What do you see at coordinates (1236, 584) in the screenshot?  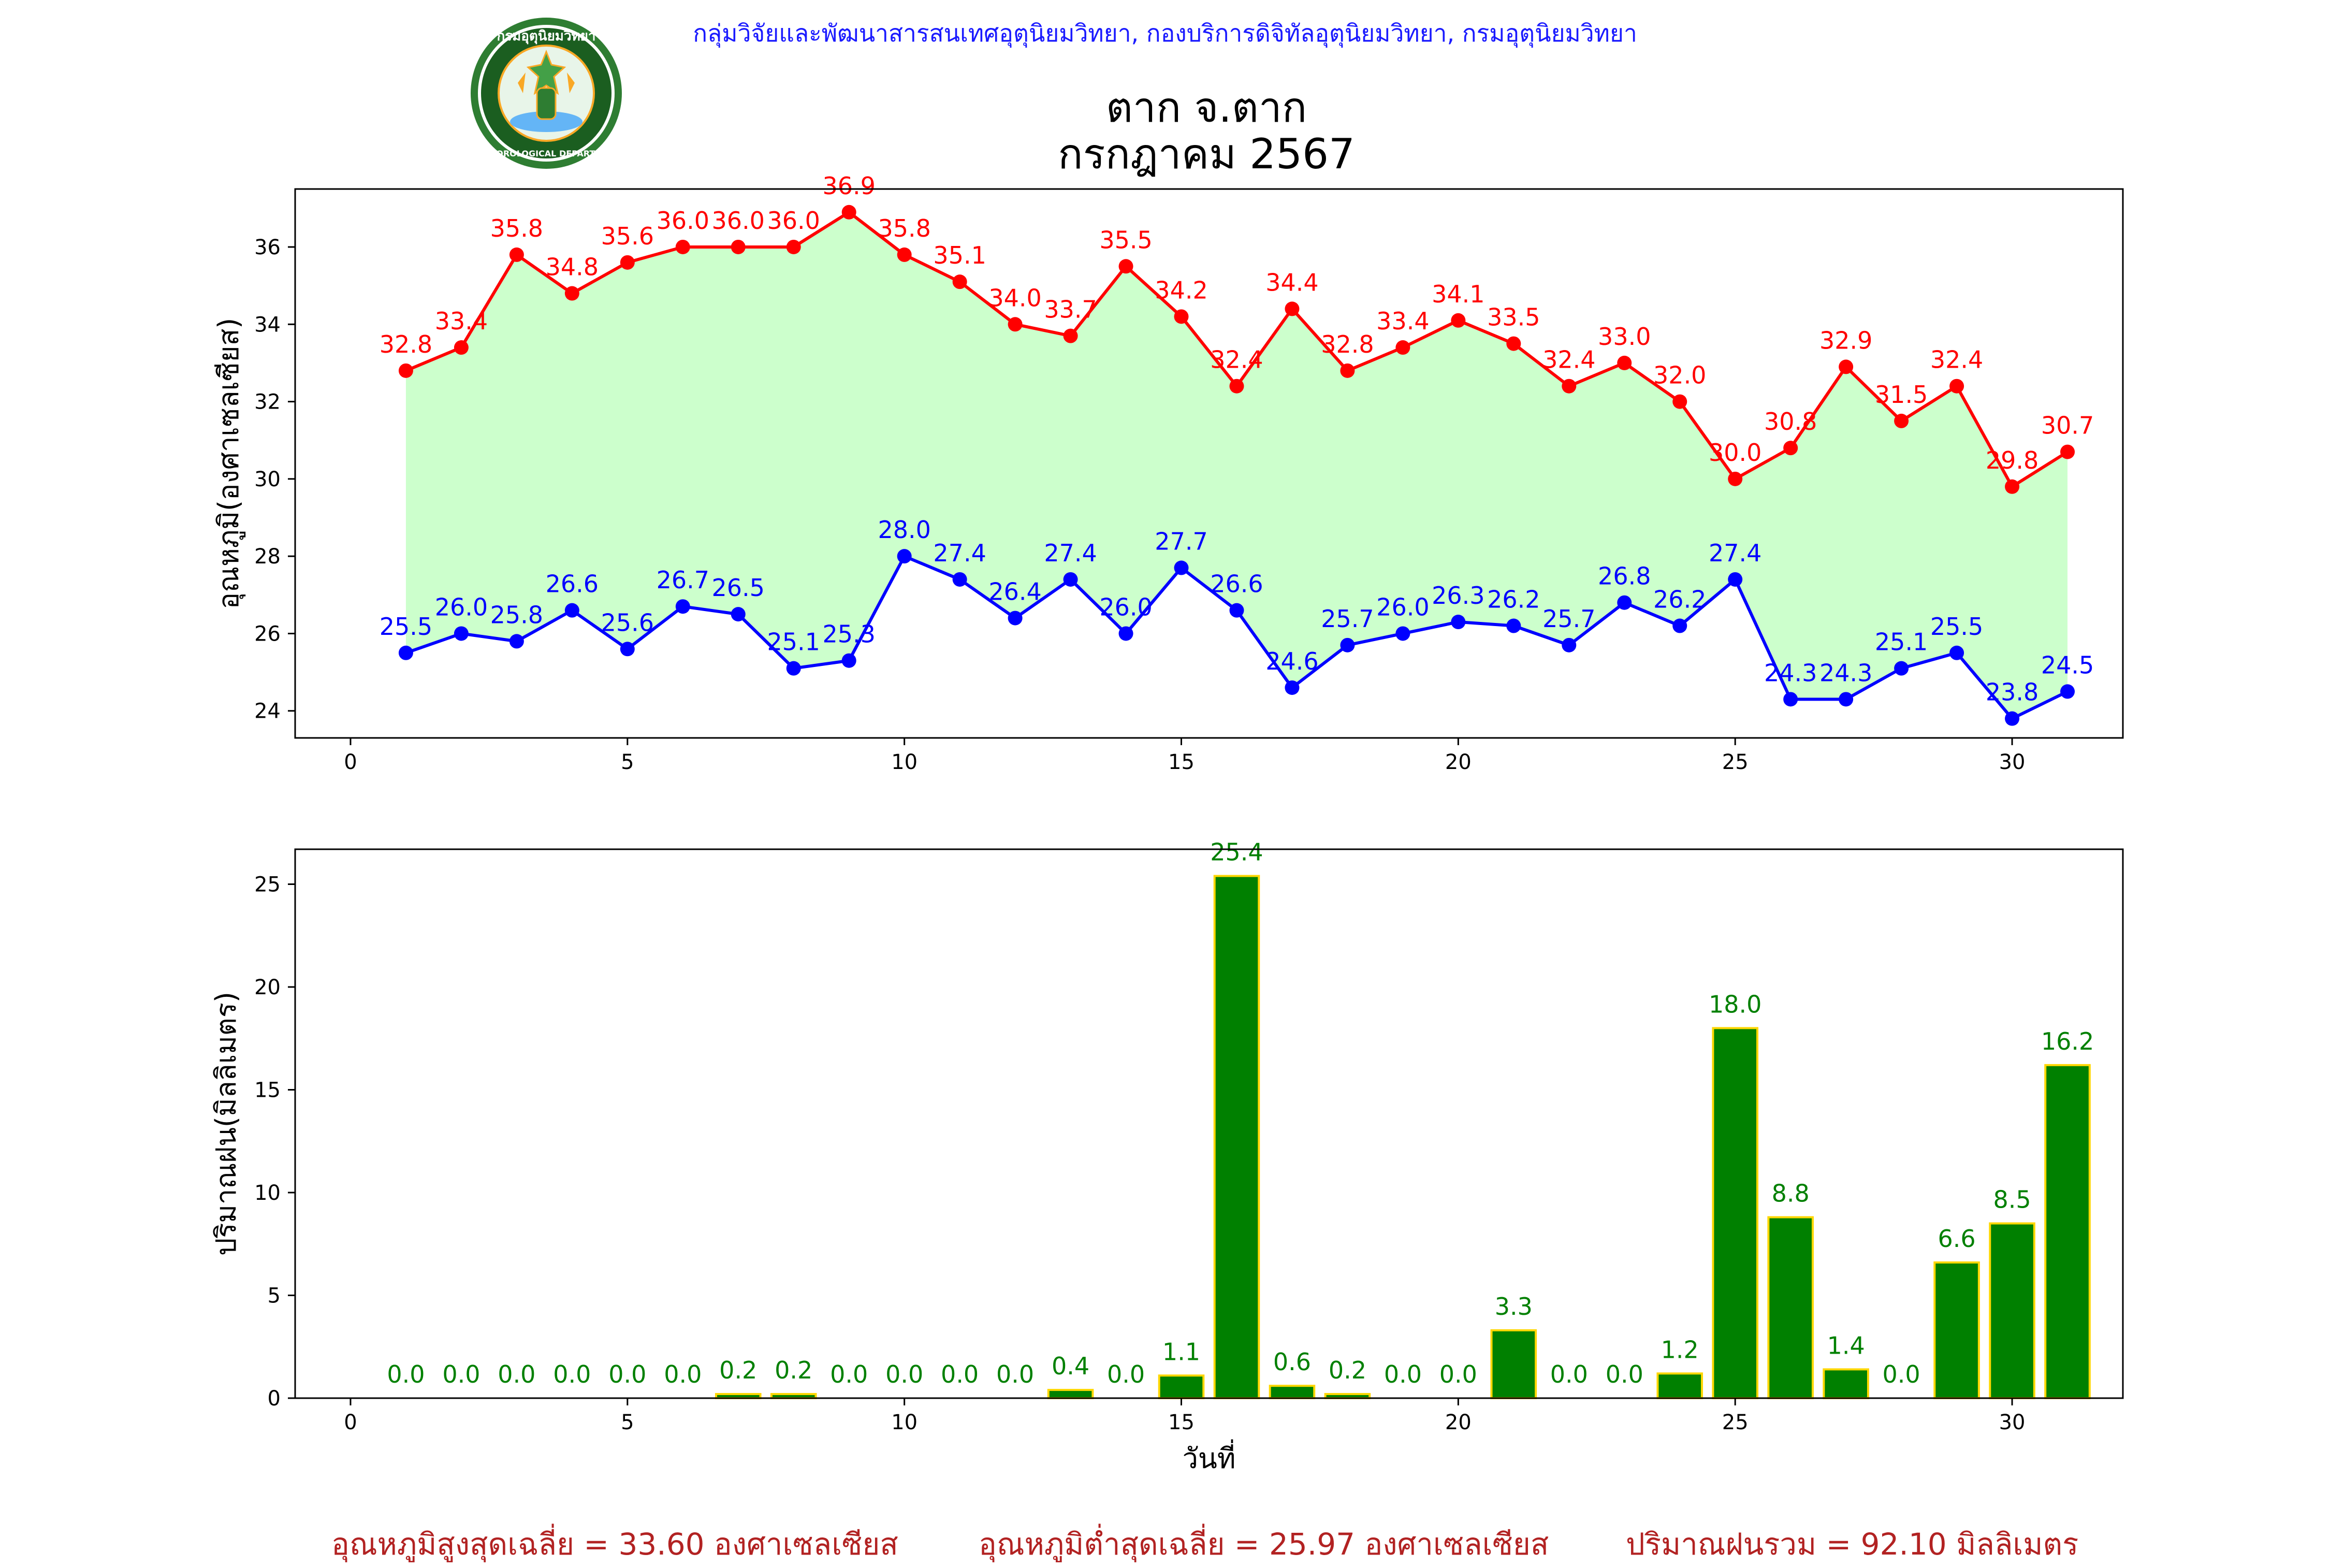 I see `min-temp-label: 26.6` at bounding box center [1236, 584].